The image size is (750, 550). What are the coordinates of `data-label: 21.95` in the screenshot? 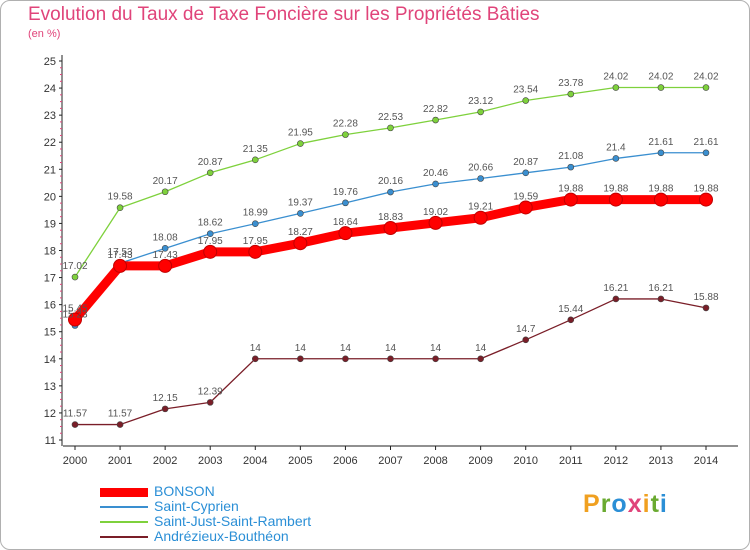 It's located at (300, 133).